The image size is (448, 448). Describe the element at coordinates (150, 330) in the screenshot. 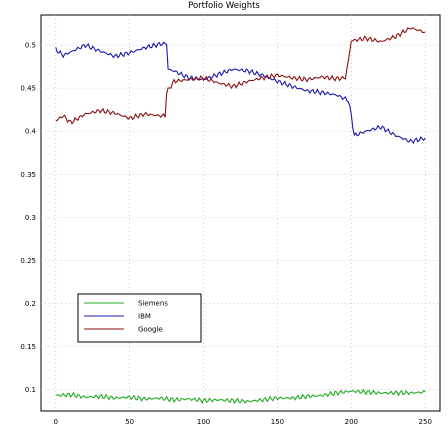

I see `legend-label-google: Google` at that location.